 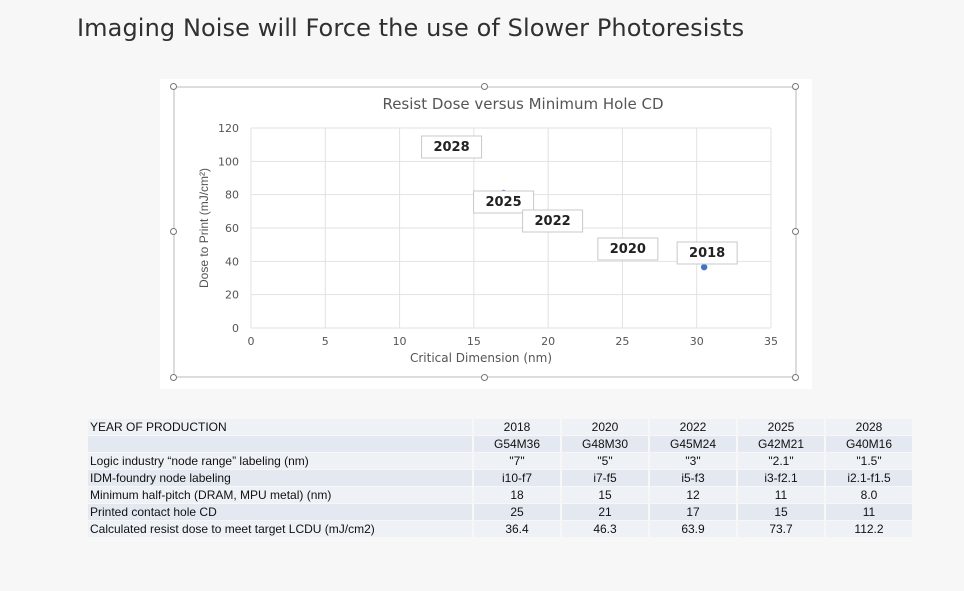 What do you see at coordinates (251, 341) in the screenshot?
I see `x-tick-label: 0` at bounding box center [251, 341].